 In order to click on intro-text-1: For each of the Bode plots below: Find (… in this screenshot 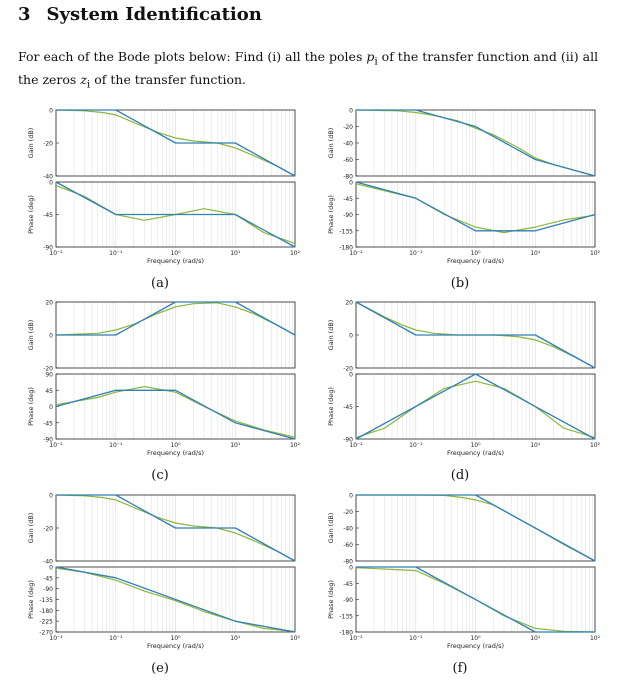, I will do `click(192, 56)`.